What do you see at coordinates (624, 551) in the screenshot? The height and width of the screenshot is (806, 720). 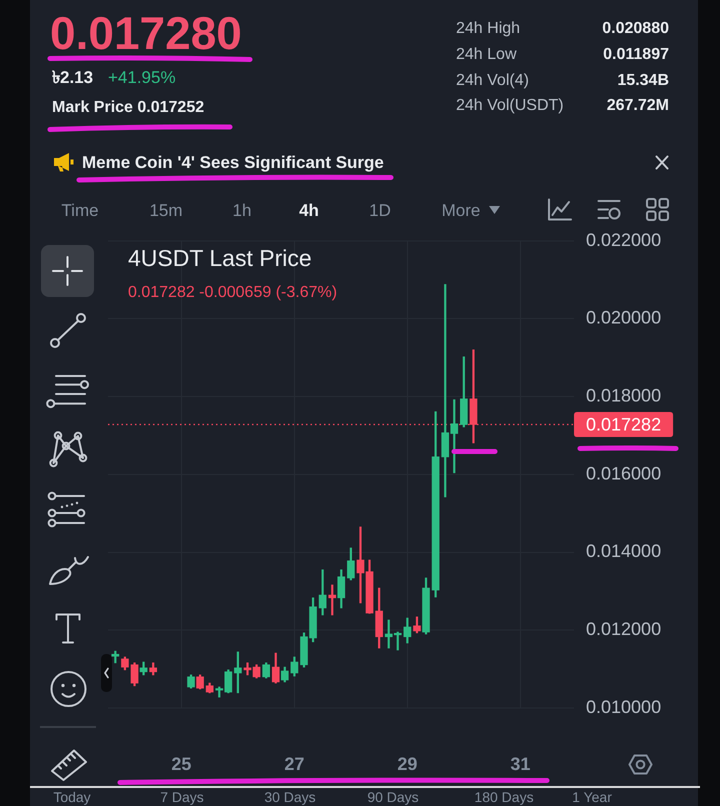 I see `y-tick-label: 0.014000` at bounding box center [624, 551].